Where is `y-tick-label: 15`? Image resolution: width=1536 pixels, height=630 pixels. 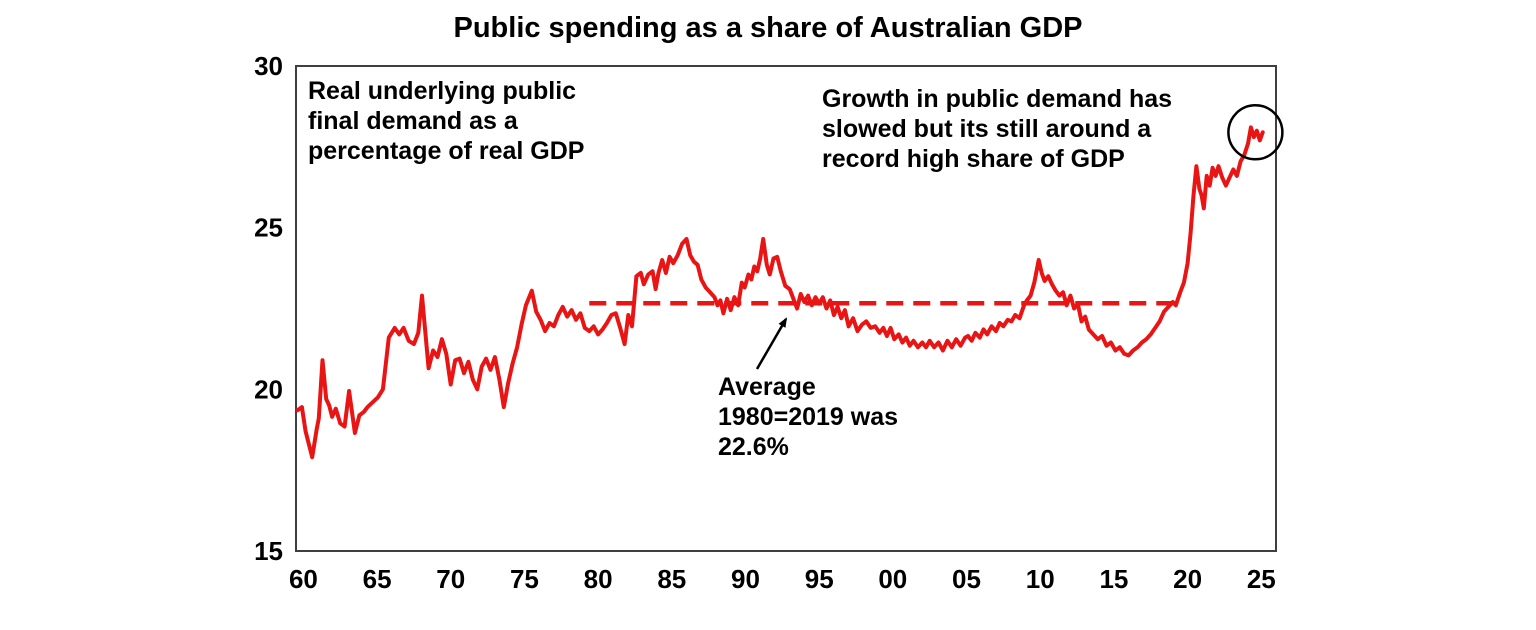
y-tick-label: 15 is located at coordinates (268, 551).